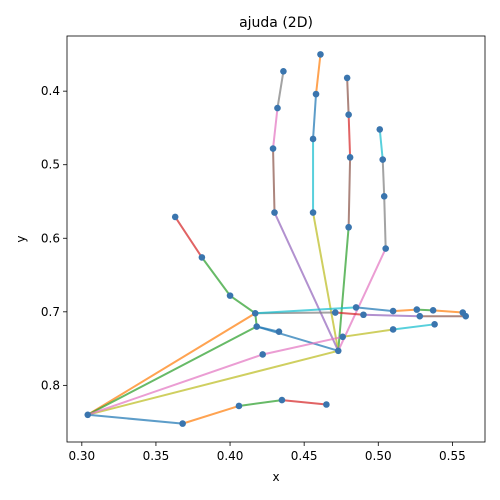  Describe the element at coordinates (50, 238) in the screenshot. I see `y-tick-label: 0.6` at that location.